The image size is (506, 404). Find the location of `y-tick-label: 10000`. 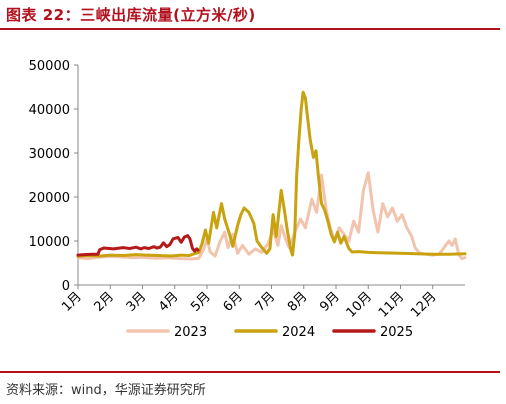

y-tick-label: 10000 is located at coordinates (49, 242).